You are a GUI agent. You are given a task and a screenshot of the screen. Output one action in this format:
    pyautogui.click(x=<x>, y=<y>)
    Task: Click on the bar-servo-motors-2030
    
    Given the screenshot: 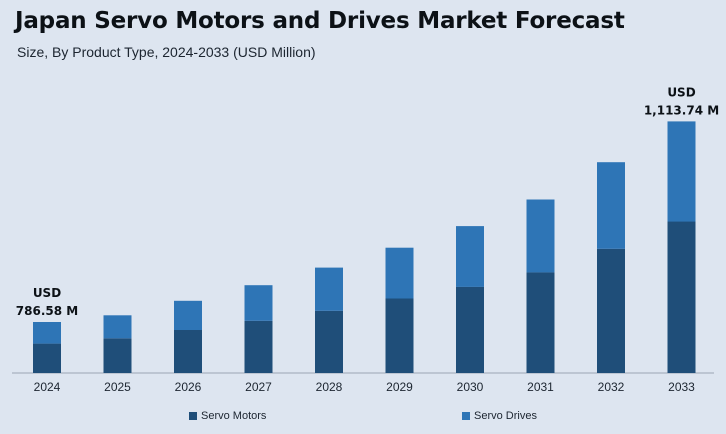 What is the action you would take?
    pyautogui.click(x=470, y=329)
    